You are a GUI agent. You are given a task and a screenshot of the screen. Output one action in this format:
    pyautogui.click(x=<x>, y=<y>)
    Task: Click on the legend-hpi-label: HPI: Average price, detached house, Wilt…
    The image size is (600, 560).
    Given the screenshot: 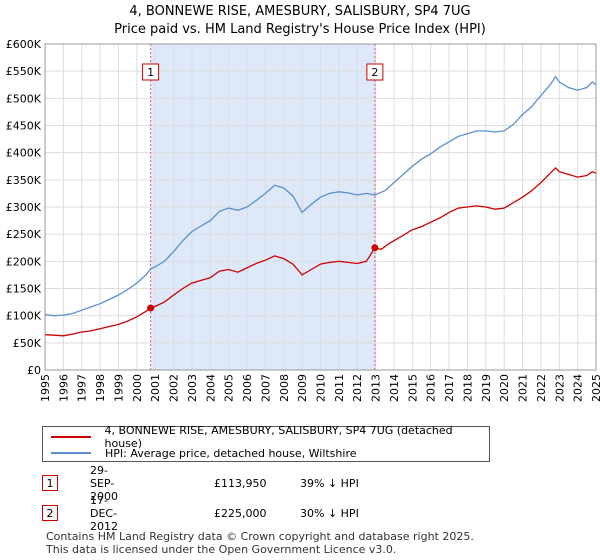 What is the action you would take?
    pyautogui.click(x=231, y=453)
    